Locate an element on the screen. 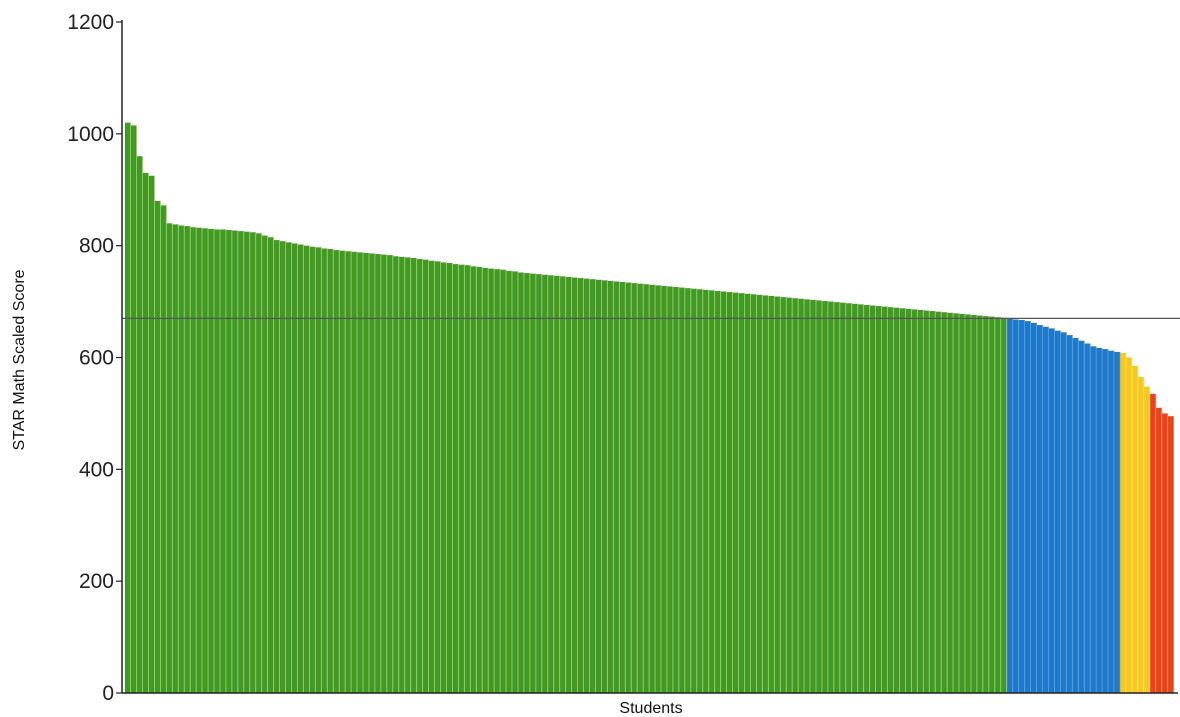  y-tick-label: 0 is located at coordinates (108, 693).